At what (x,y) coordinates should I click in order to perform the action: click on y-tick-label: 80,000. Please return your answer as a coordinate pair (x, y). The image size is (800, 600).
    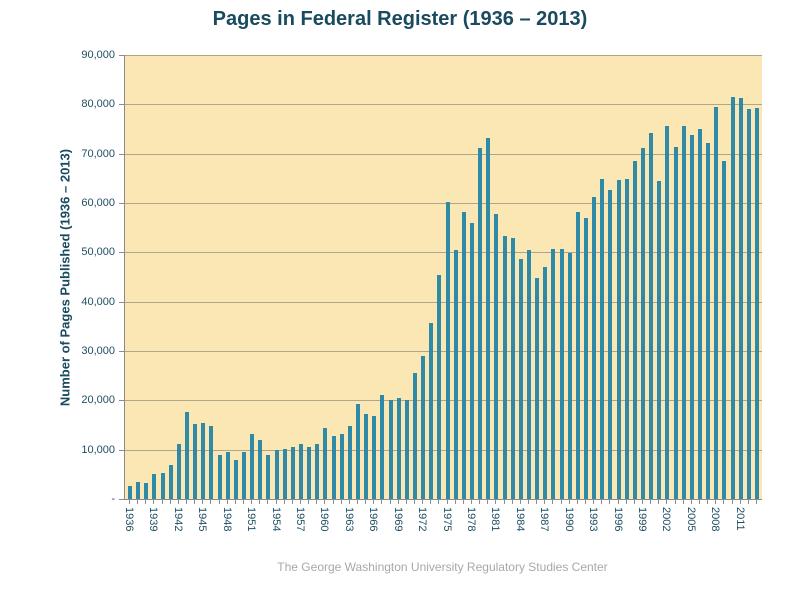
    Looking at the image, I should click on (98, 104).